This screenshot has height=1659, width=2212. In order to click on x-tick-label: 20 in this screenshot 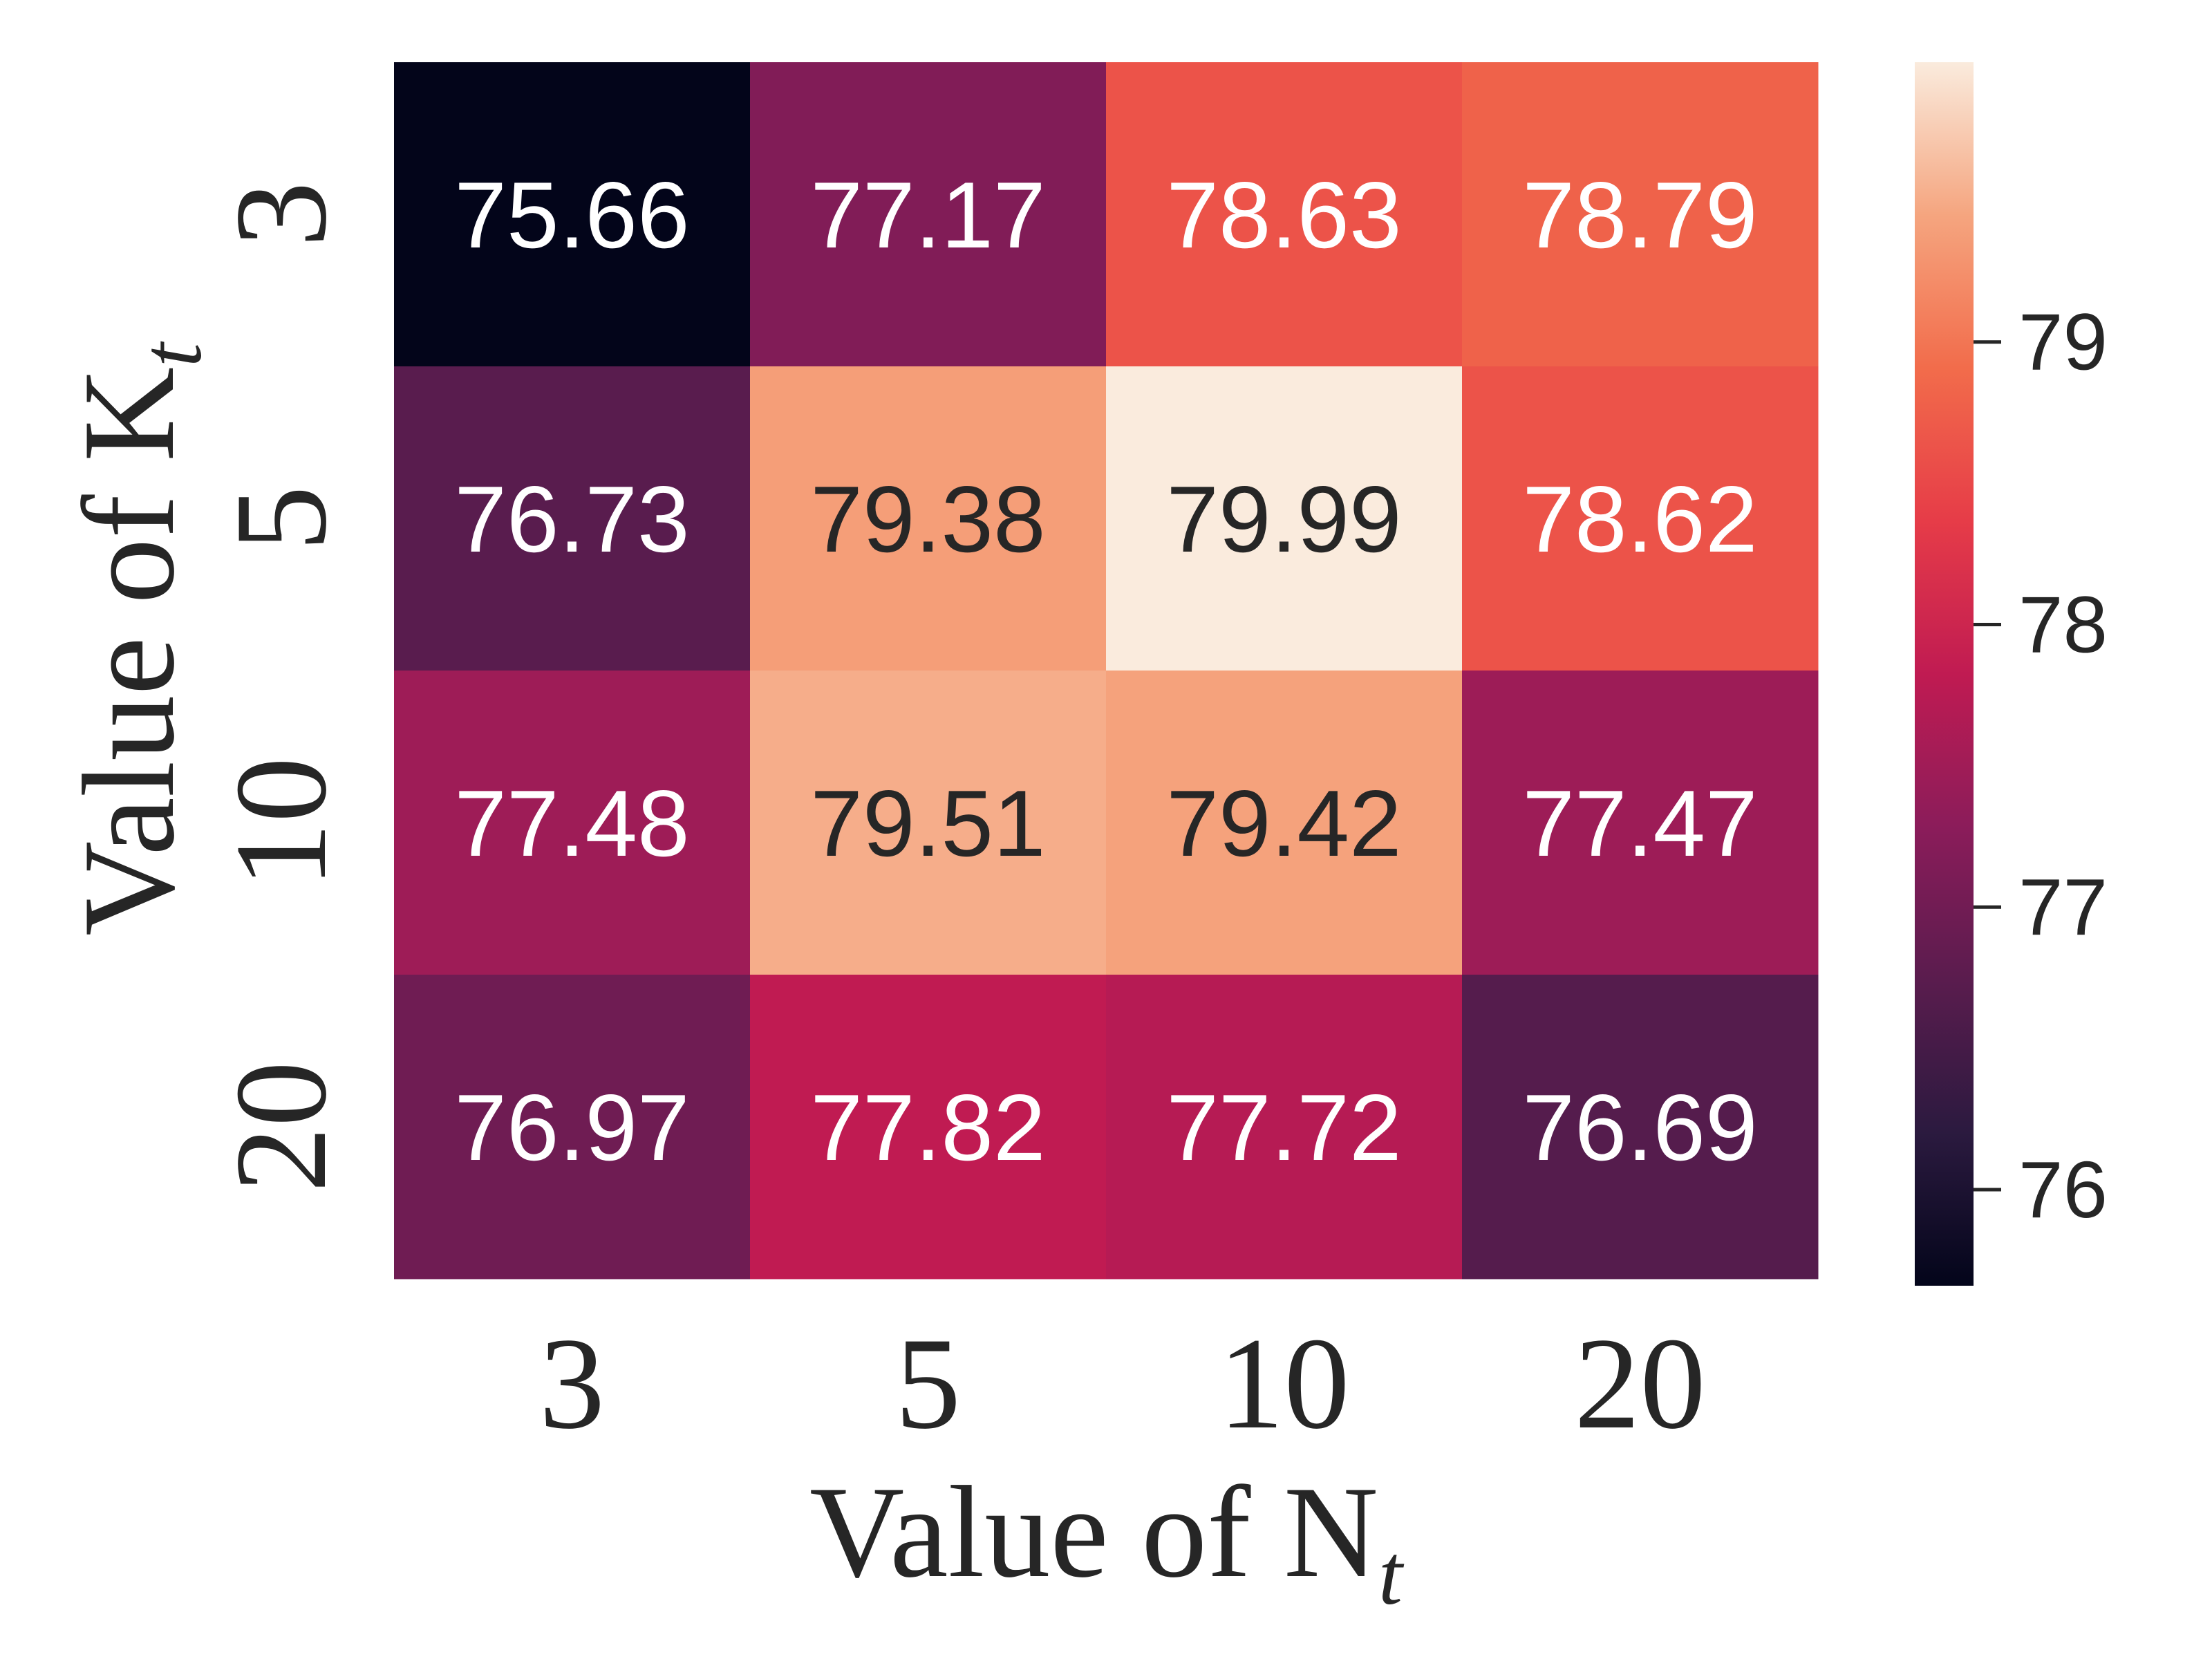, I will do `click(1640, 1384)`.